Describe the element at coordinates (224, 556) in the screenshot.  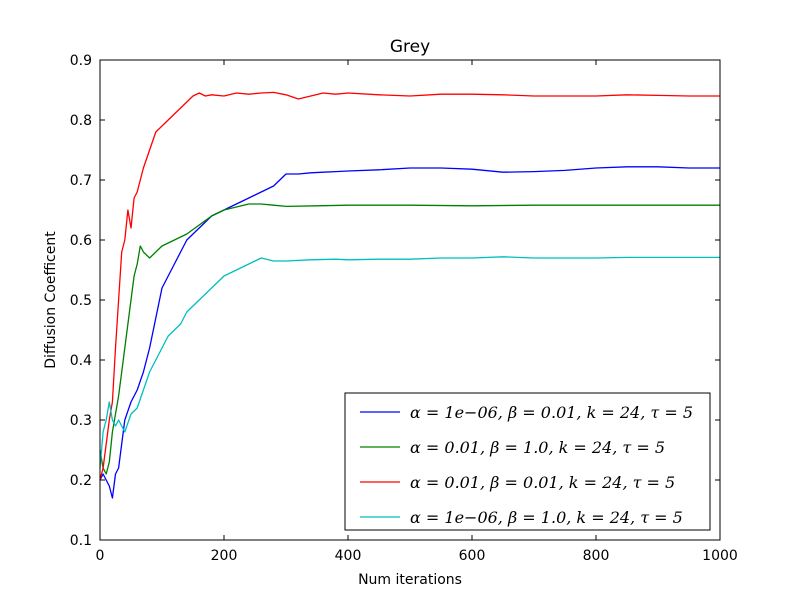
I see `x-tick-label: 200` at that location.